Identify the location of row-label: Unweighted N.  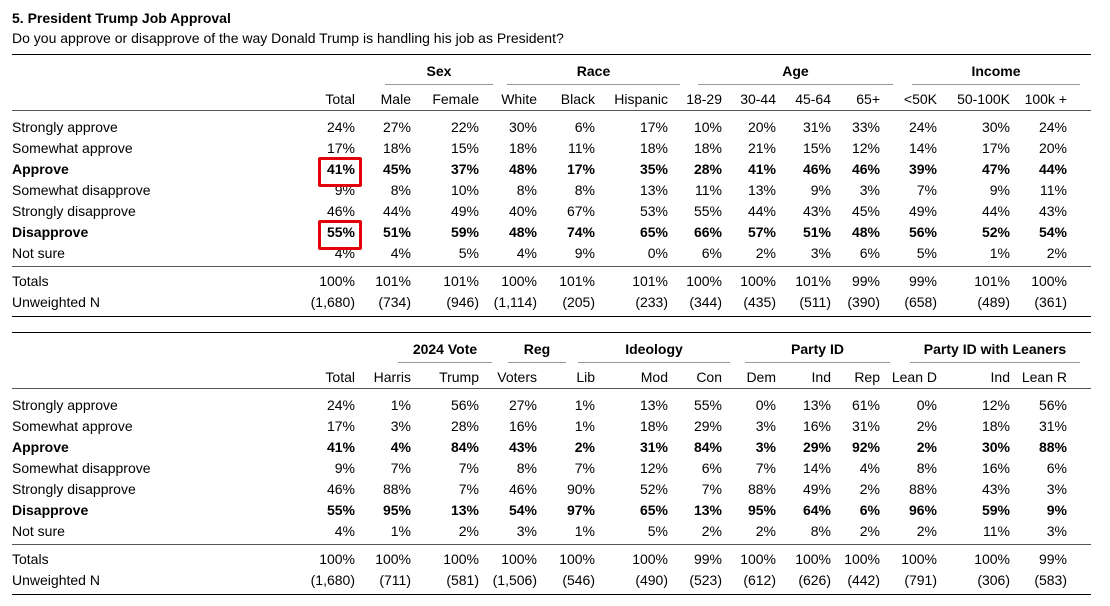
(56, 302).